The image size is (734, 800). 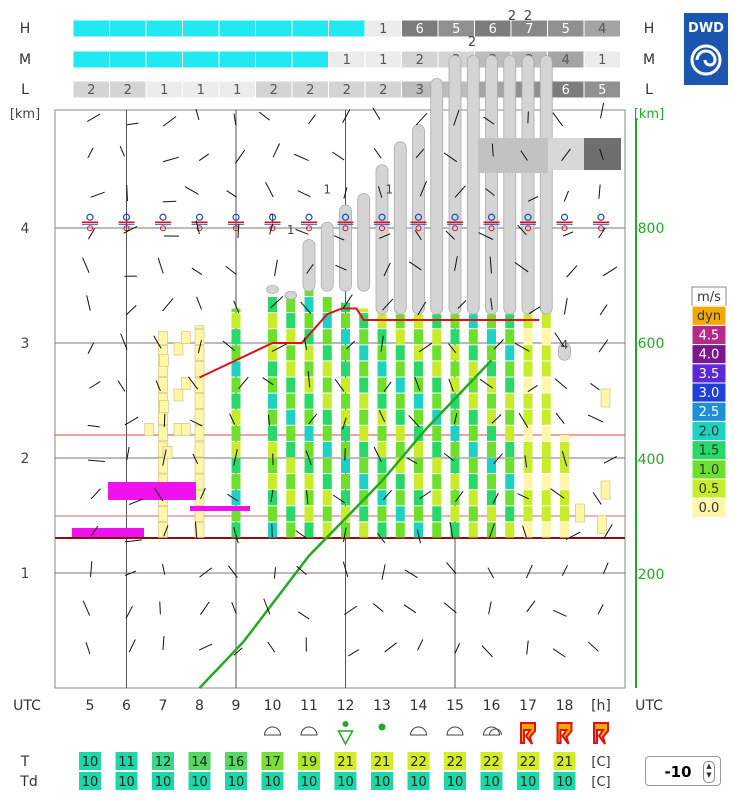 What do you see at coordinates (678, 772) in the screenshot?
I see `offset-input` at bounding box center [678, 772].